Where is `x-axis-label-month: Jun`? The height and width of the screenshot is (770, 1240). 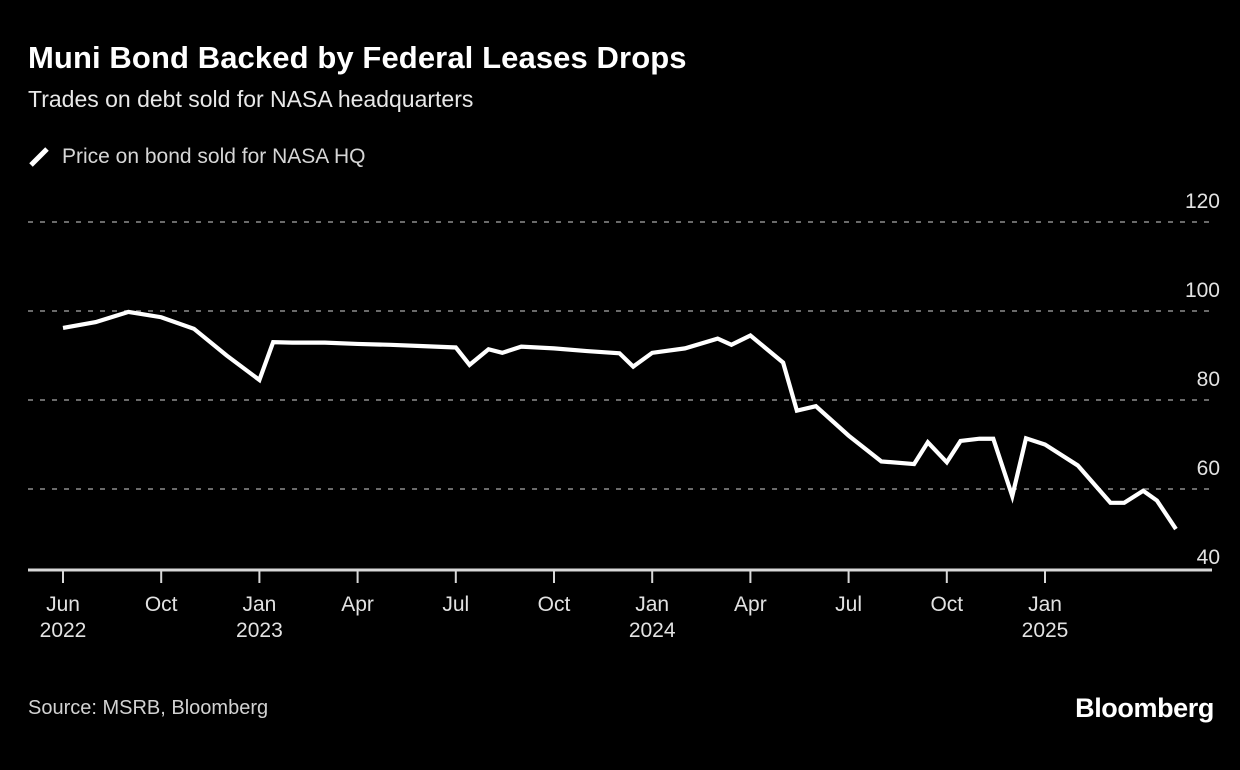 x-axis-label-month: Jun is located at coordinates (63, 604).